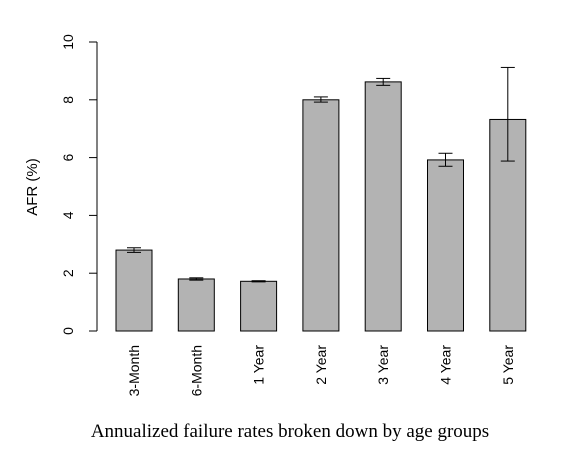  Describe the element at coordinates (32, 187) in the screenshot. I see `y-axis-title: AFR (%)` at that location.